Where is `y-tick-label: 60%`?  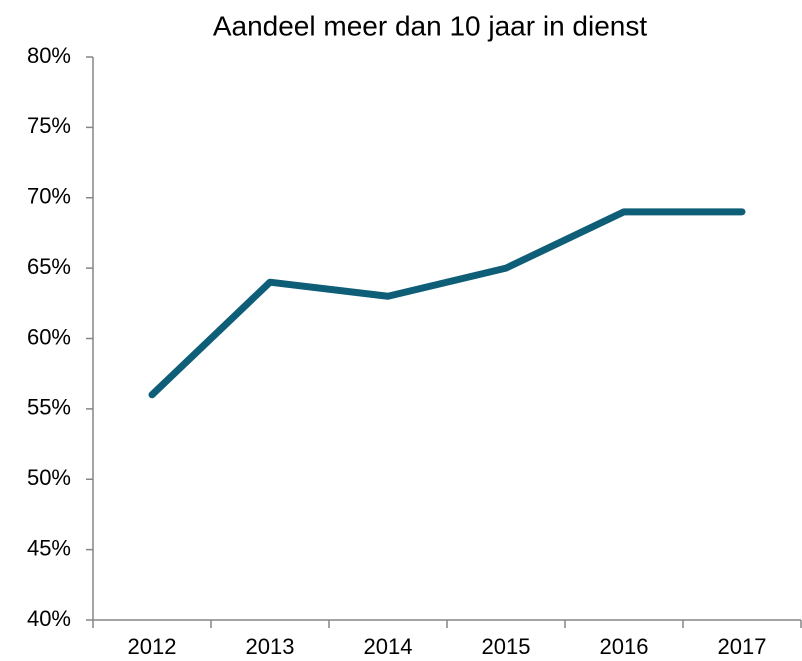 y-tick-label: 60% is located at coordinates (49, 336).